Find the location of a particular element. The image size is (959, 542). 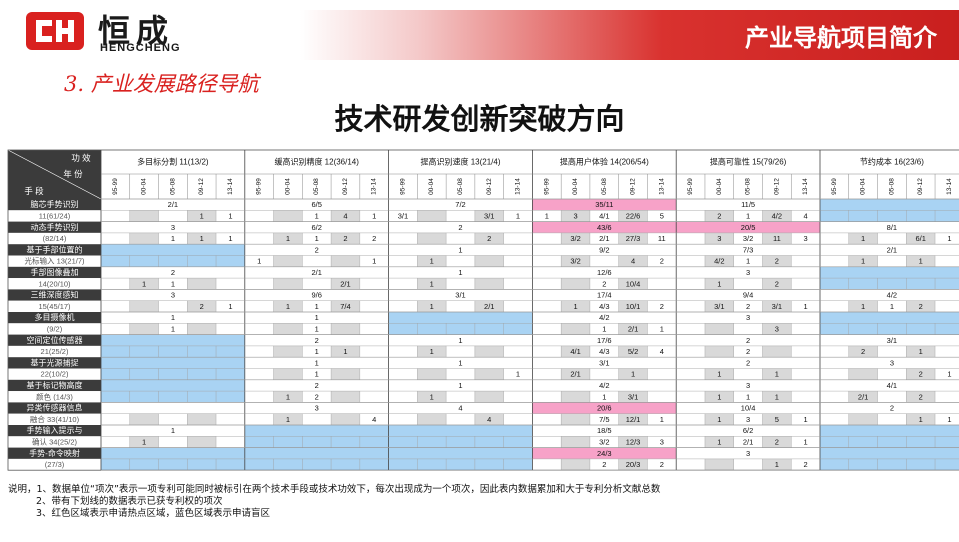

year-tick-label: 95-99 is located at coordinates (402, 186).